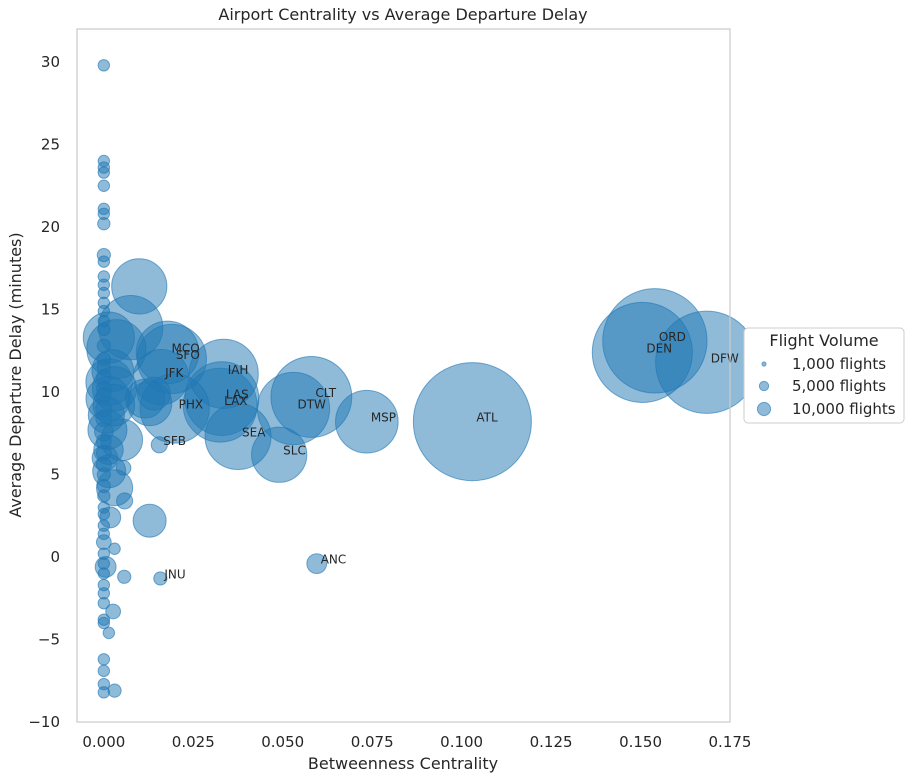  I want to click on legend-entries: 1,000 flights 5,000 flights 10,000 flights, so click(826, 386).